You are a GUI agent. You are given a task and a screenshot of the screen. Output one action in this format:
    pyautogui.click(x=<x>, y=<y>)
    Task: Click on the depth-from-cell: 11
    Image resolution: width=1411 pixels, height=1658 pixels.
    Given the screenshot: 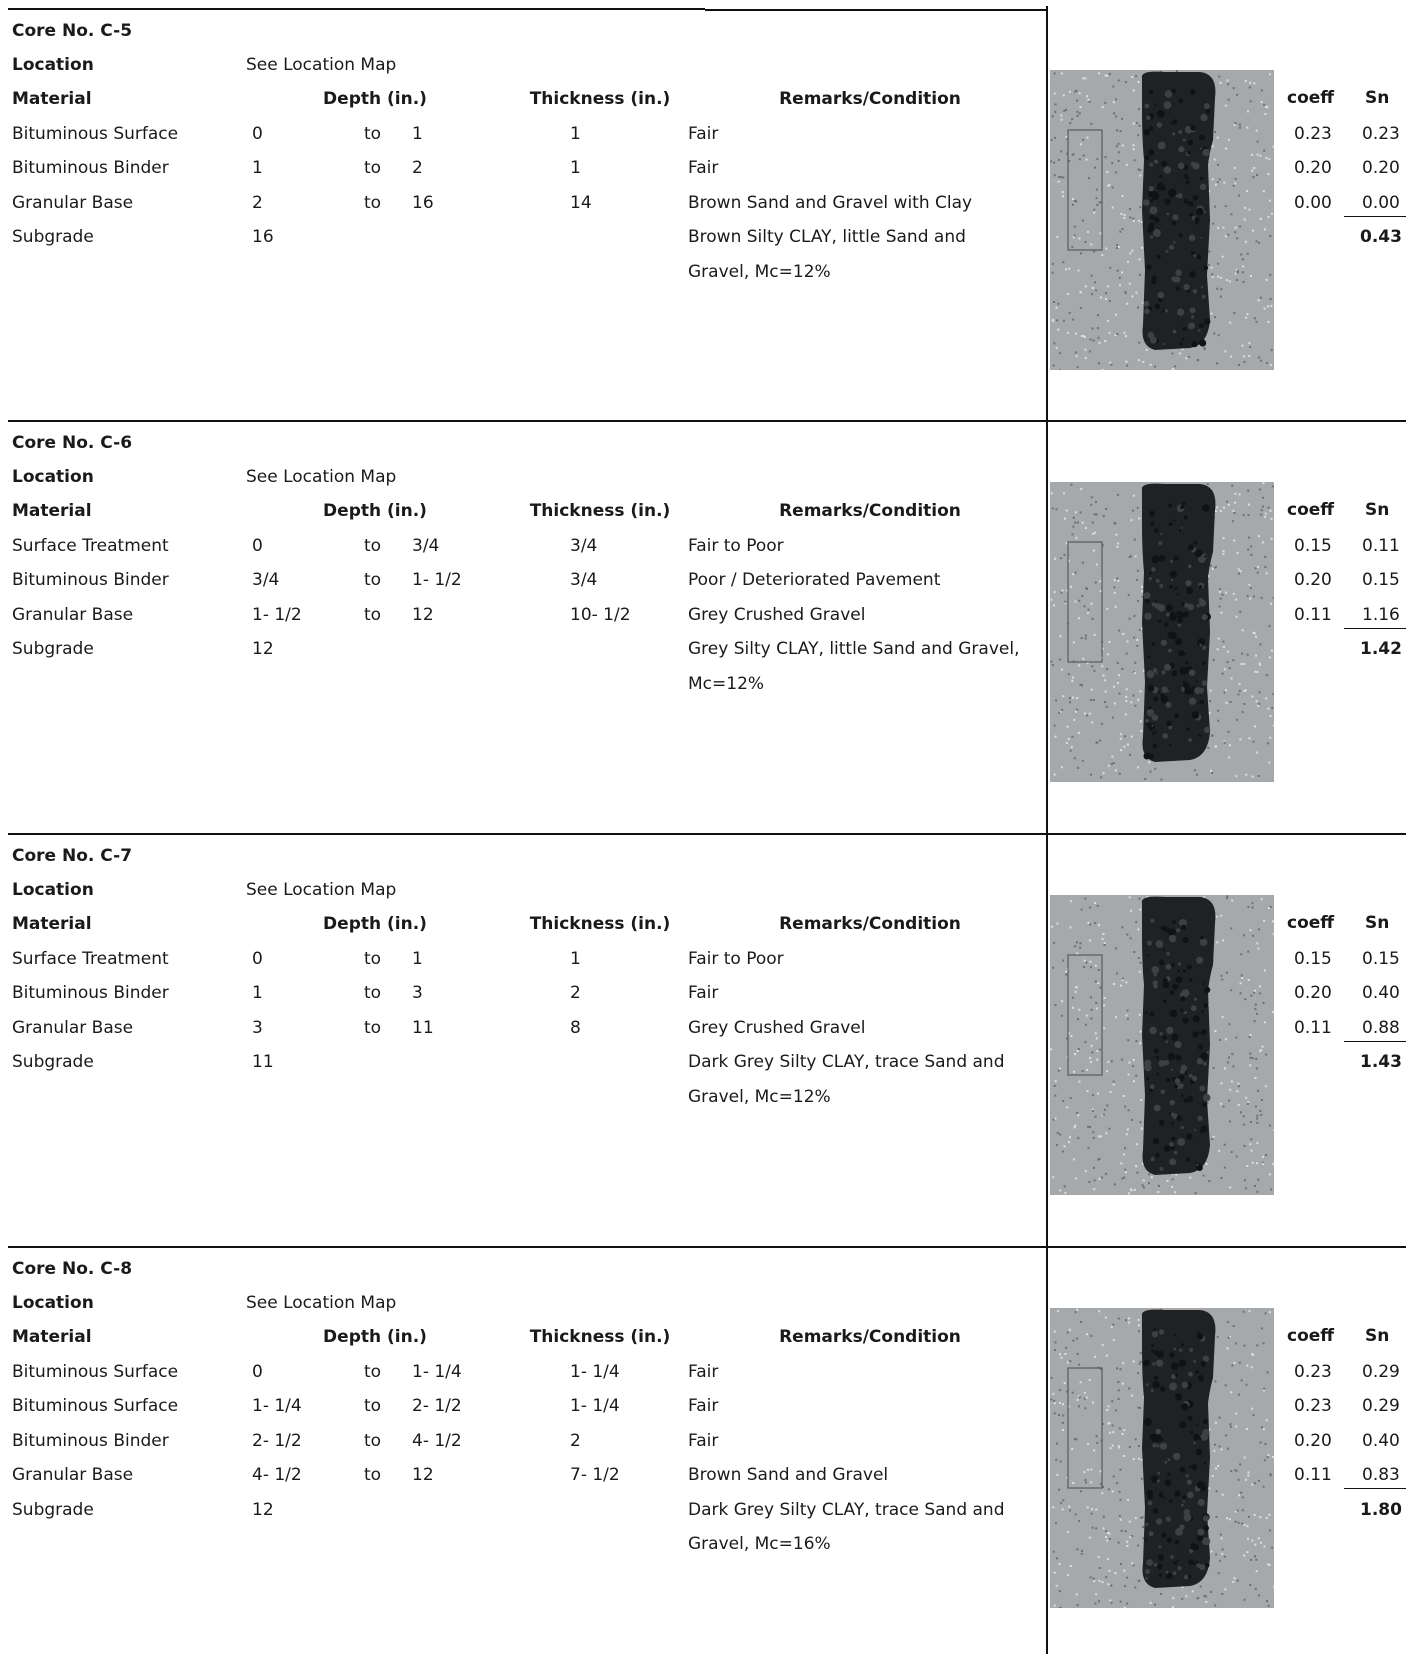 What is the action you would take?
    pyautogui.click(x=263, y=1062)
    